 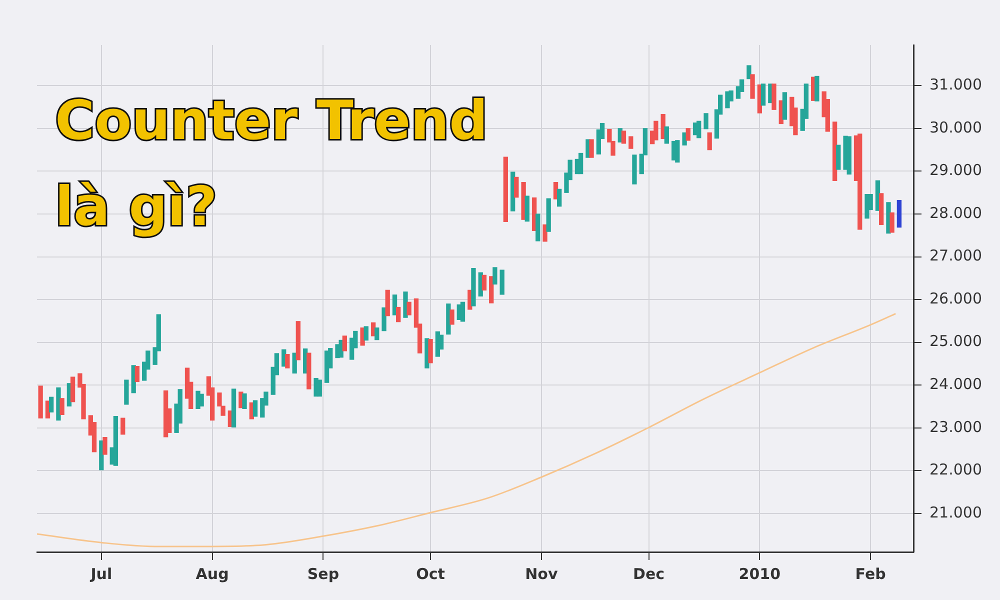 I want to click on y-tick-label: 23.000, so click(x=956, y=427).